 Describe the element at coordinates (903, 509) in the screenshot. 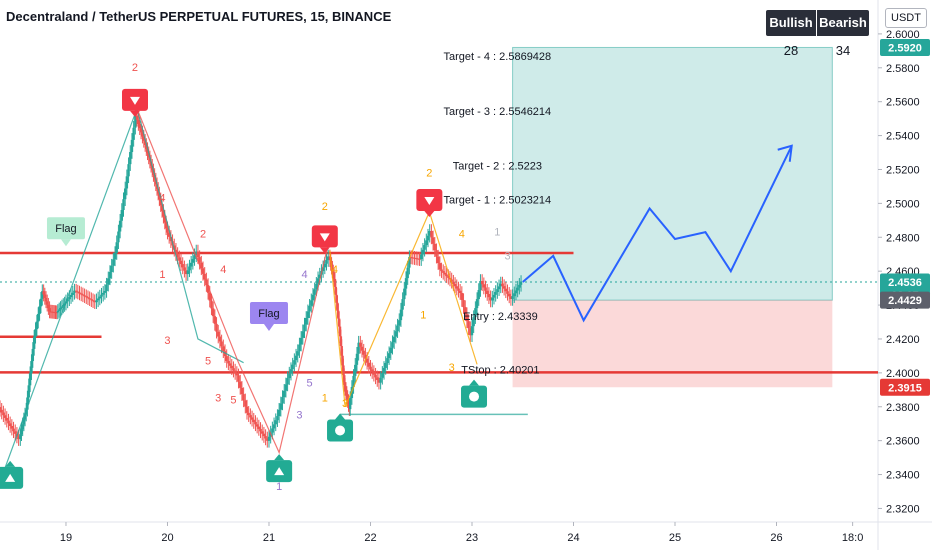

I see `y-tick-label: 2.3200` at that location.